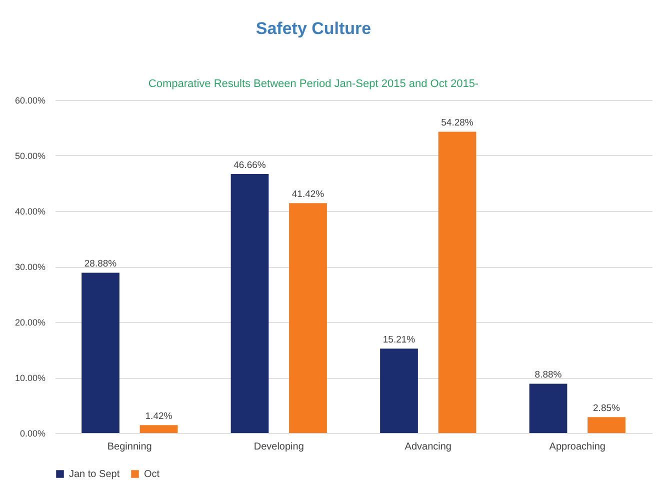  What do you see at coordinates (30, 378) in the screenshot?
I see `y-tick-label: 10.00%` at bounding box center [30, 378].